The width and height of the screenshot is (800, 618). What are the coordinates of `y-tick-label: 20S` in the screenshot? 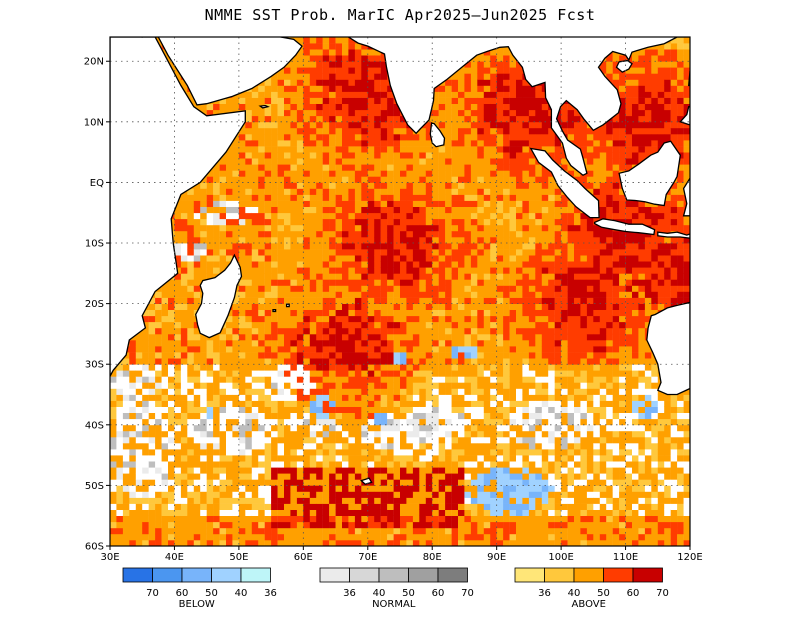 It's located at (94, 304).